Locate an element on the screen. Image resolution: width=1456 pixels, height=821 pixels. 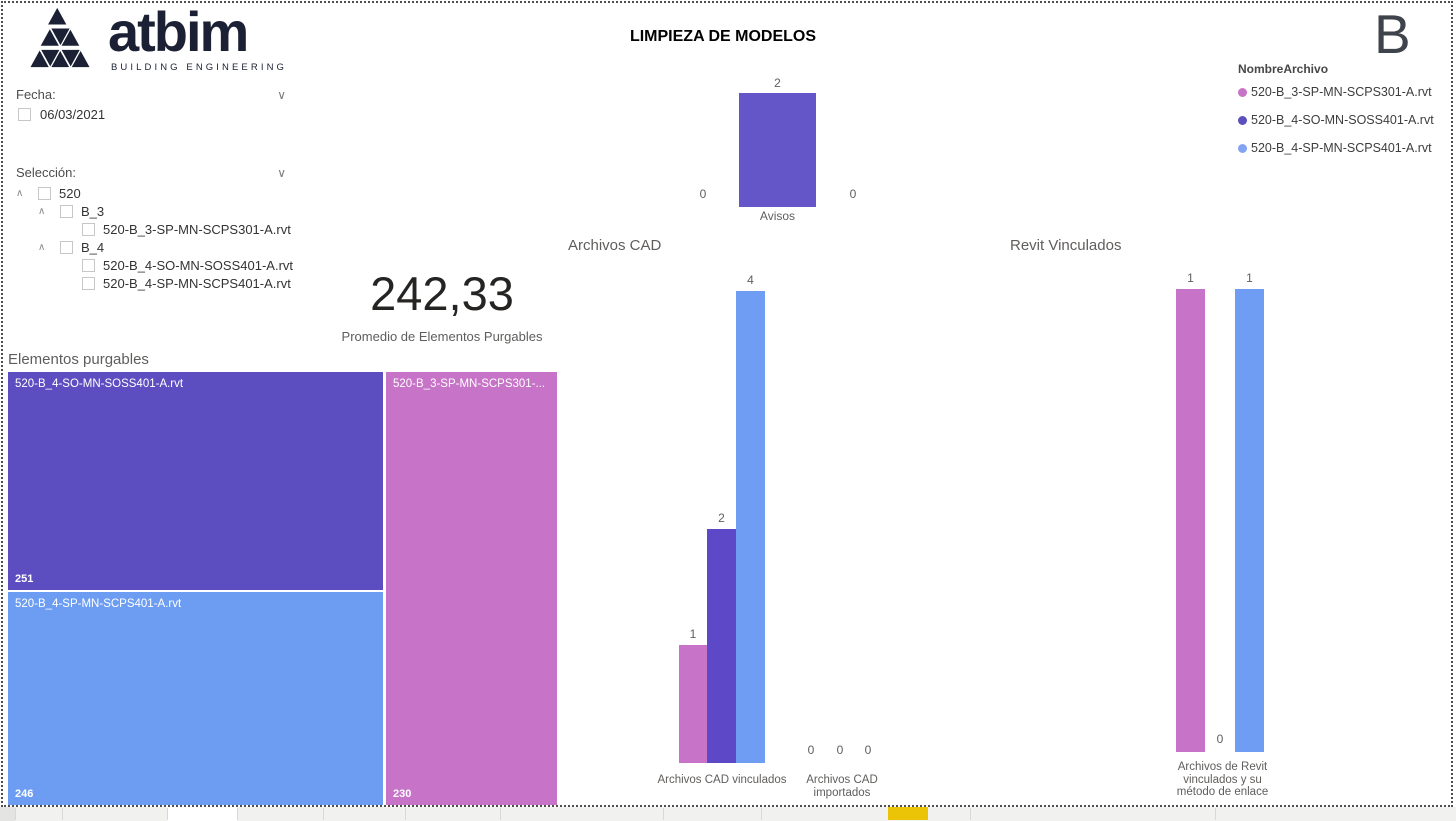
legend-item: 520-B_4-SO-MN-SOSS401-A.rvt is located at coordinates (1336, 120).